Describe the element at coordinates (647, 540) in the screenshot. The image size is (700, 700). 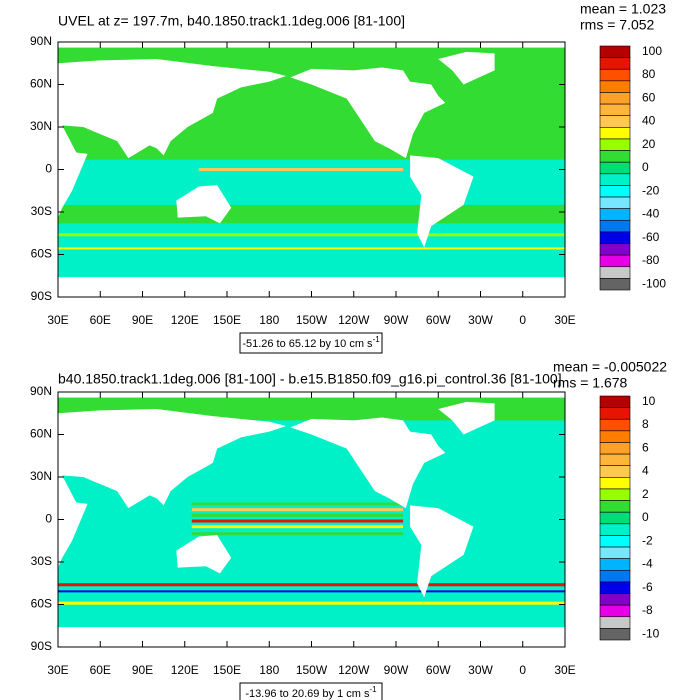
I see `colorbar-label: -2` at that location.